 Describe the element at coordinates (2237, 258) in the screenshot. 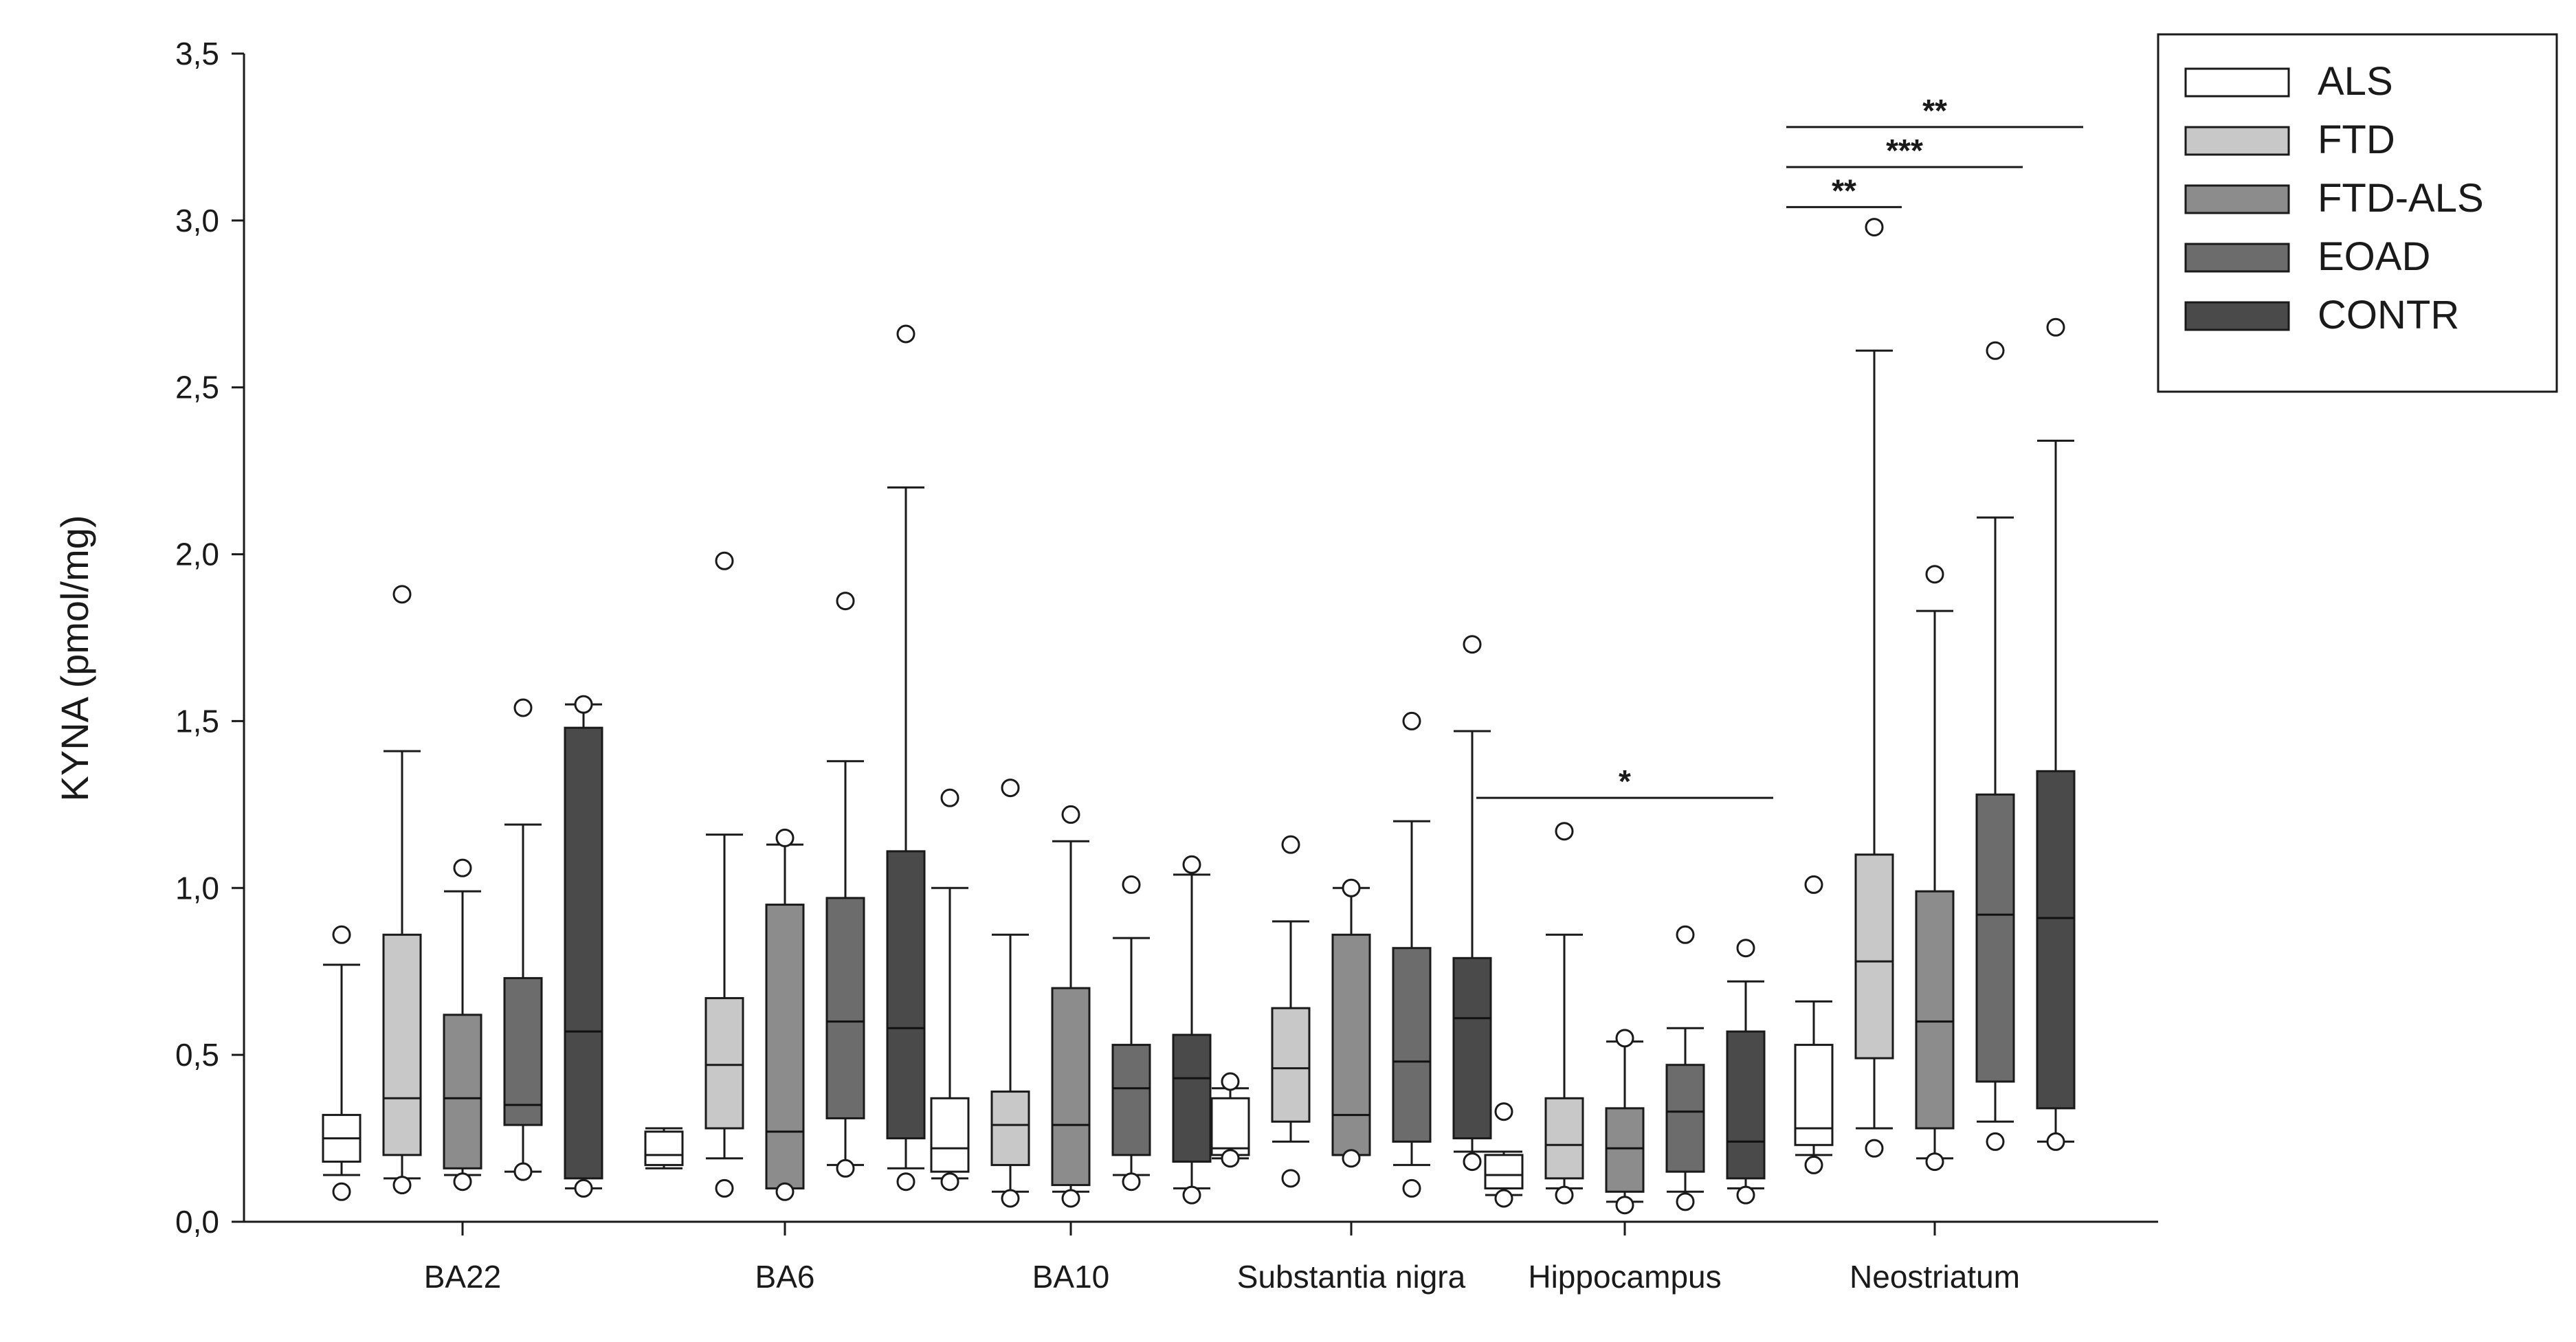

I see `legend-swatch-eoad` at that location.